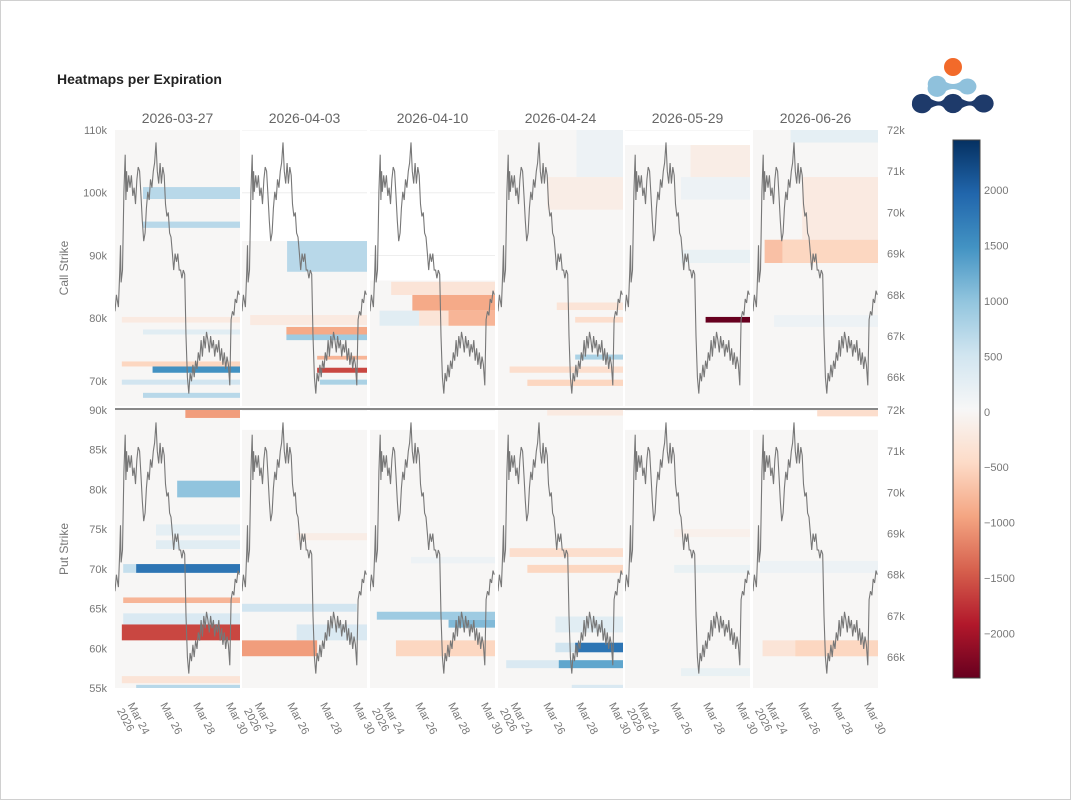  I want to click on y-tick-label: 70k, so click(98, 382).